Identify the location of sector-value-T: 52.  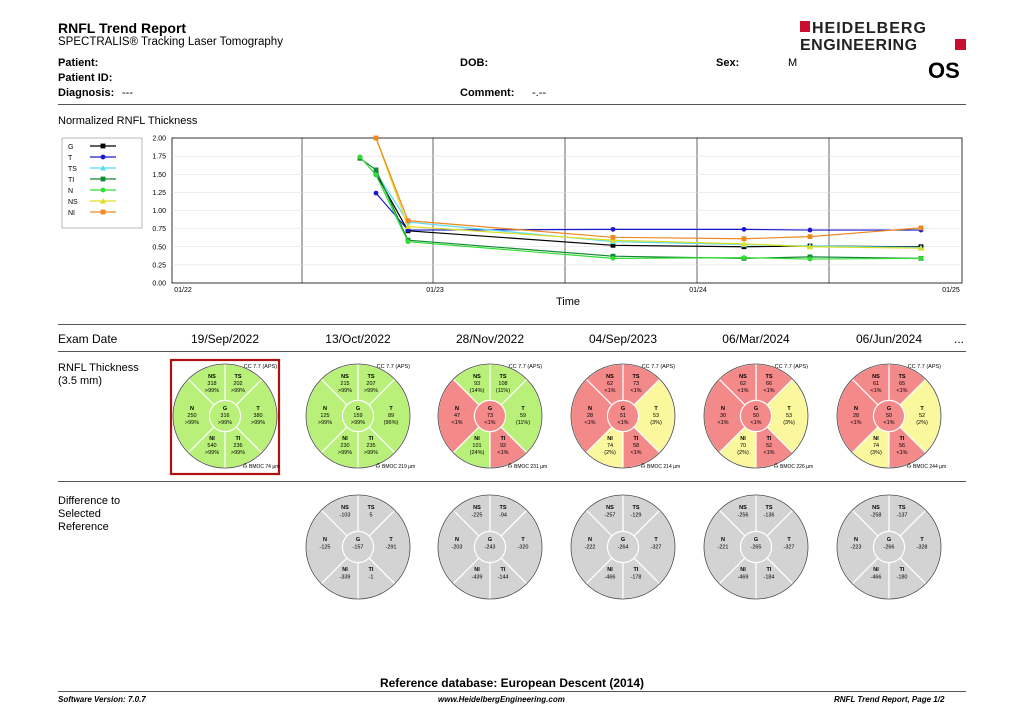
(922, 416).